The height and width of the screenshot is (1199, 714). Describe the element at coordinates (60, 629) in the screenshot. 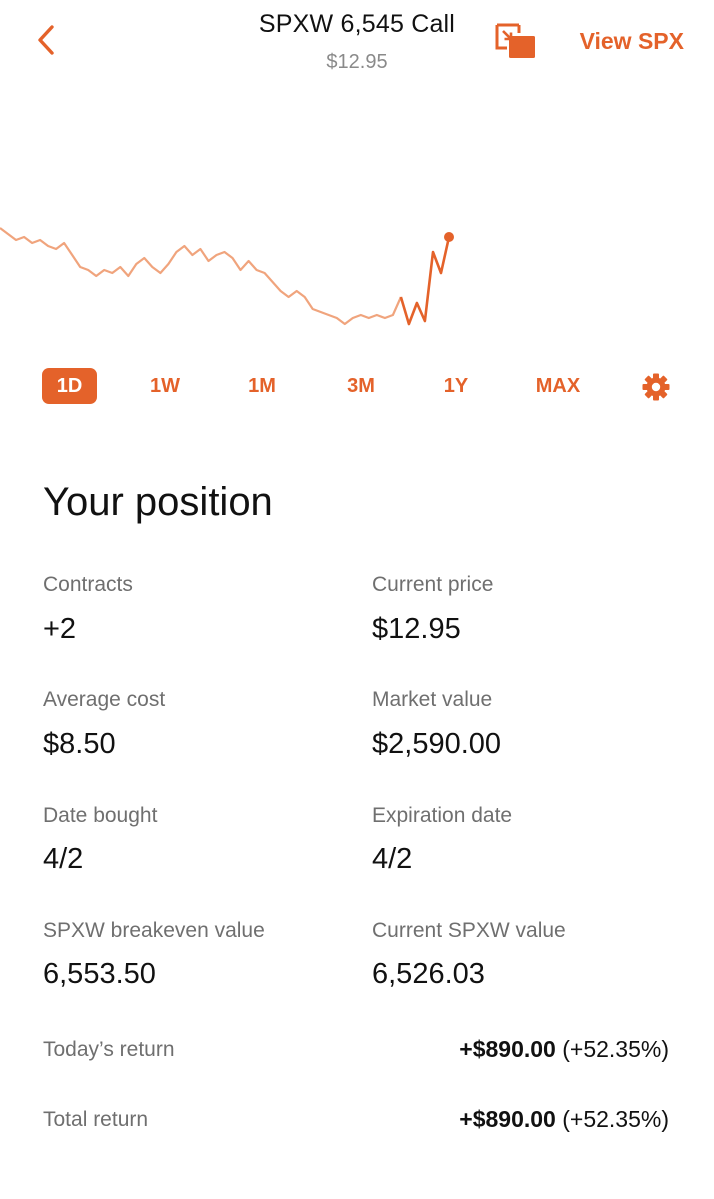

I see `contracts-value: +2` at that location.